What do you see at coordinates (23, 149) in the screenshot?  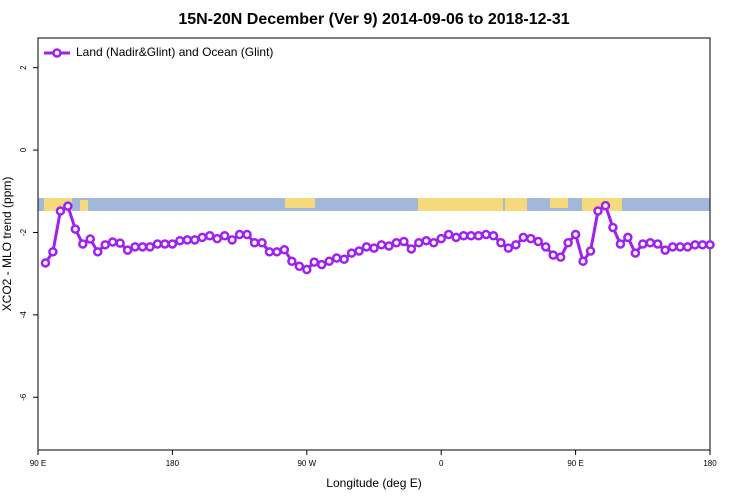 I see `y-tick-label: 0` at bounding box center [23, 149].